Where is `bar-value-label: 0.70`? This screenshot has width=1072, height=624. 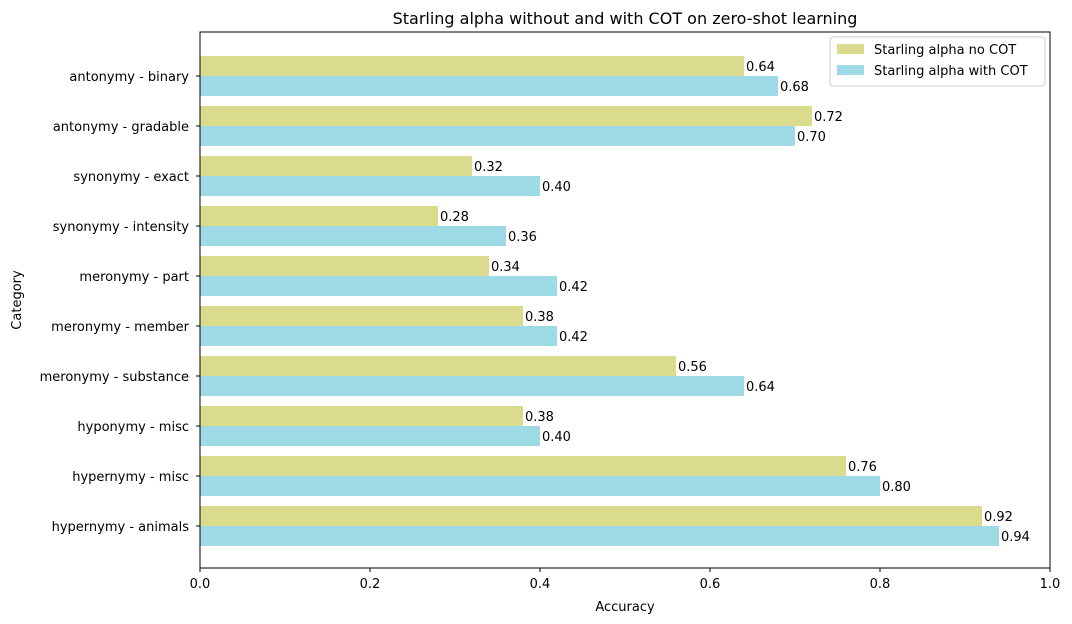
bar-value-label: 0.70 is located at coordinates (811, 137).